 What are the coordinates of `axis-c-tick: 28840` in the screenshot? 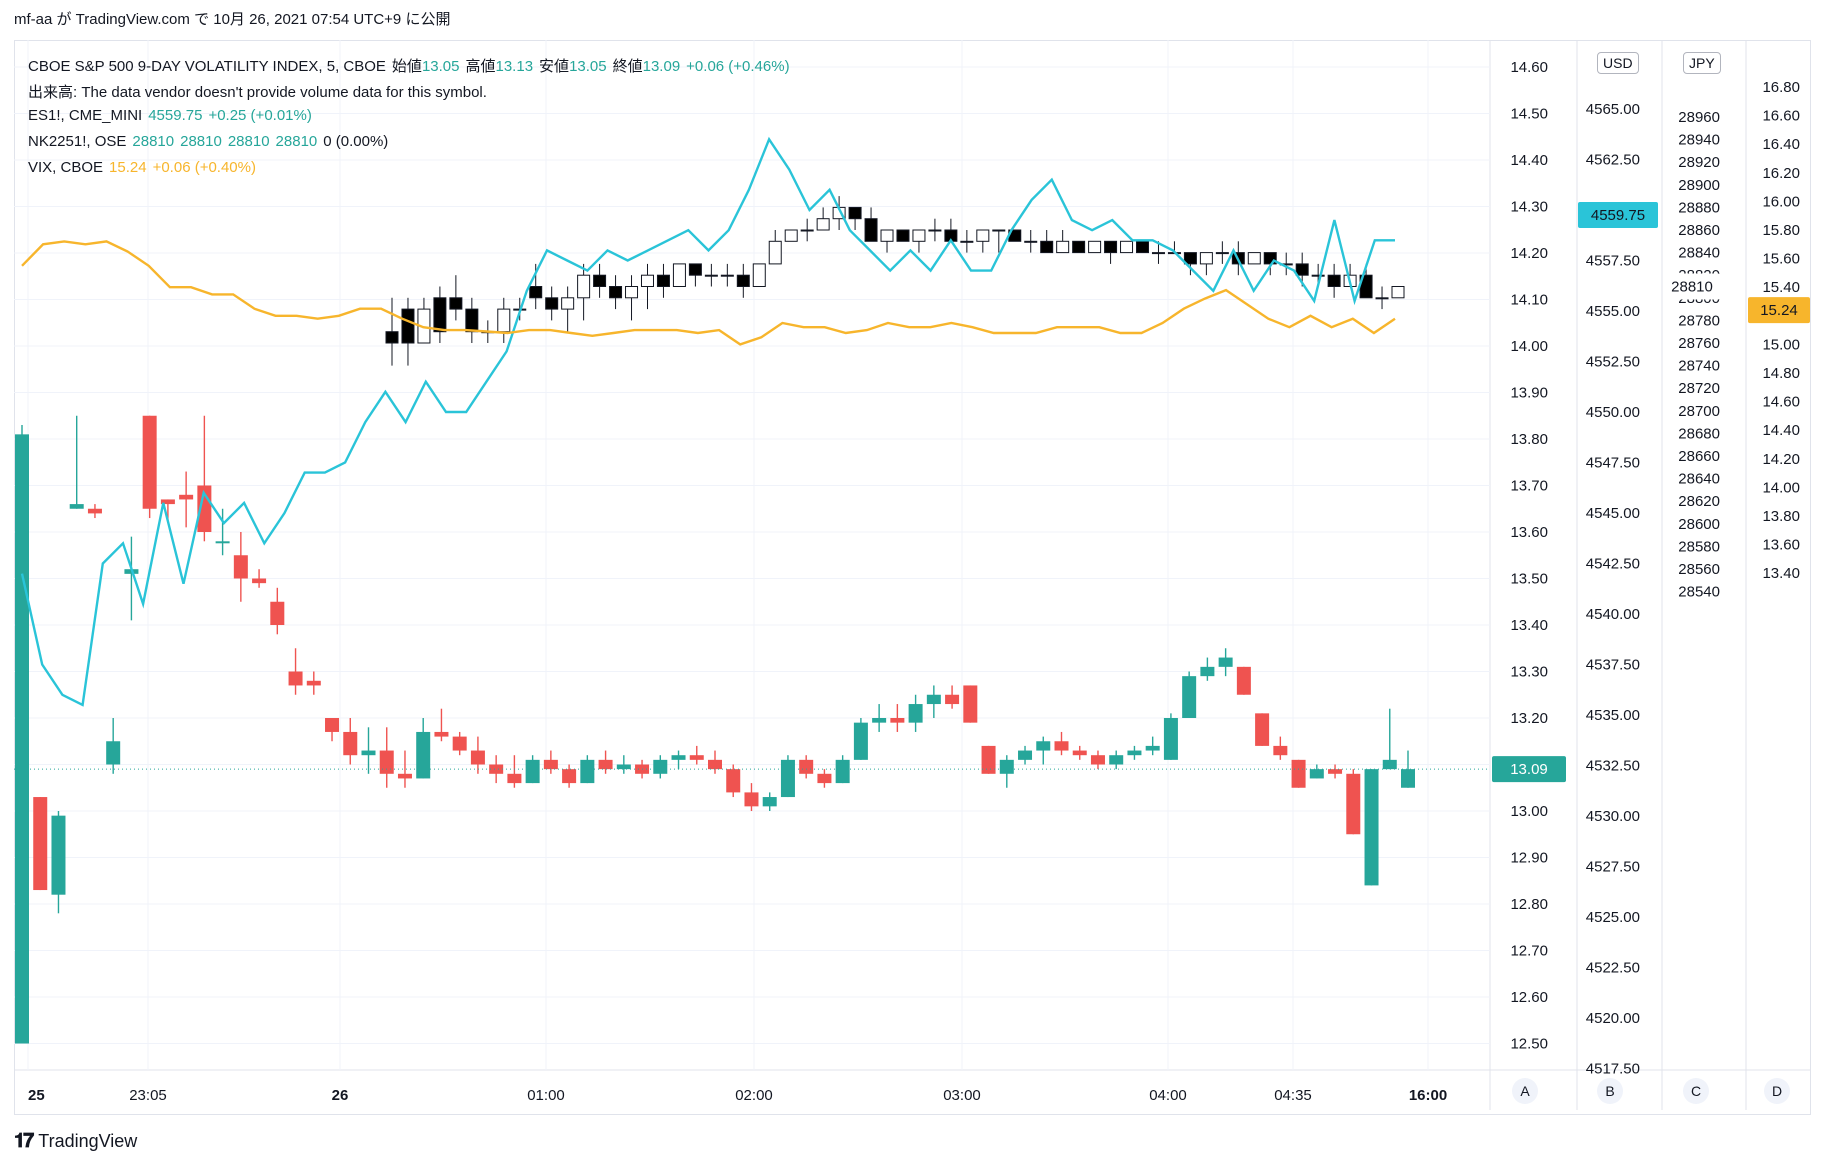 It's located at (1699, 253).